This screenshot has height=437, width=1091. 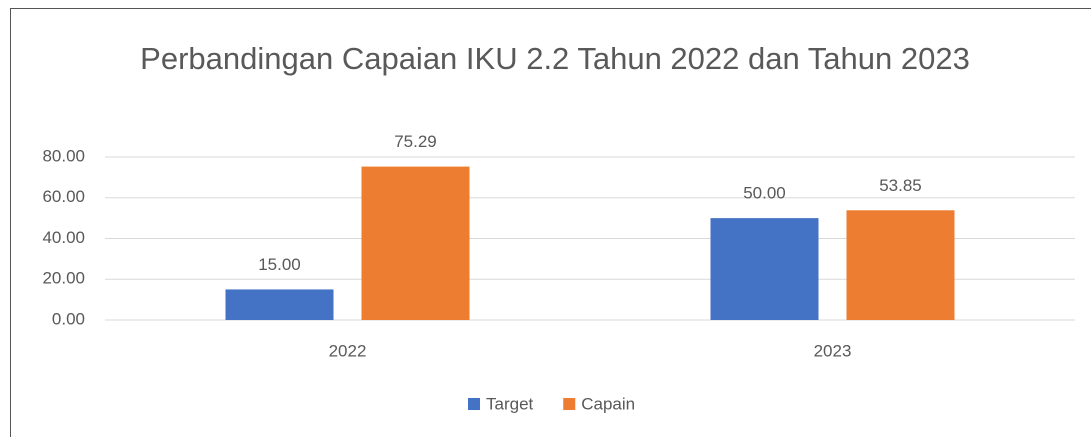 What do you see at coordinates (833, 350) in the screenshot?
I see `x-tick-label: 2023` at bounding box center [833, 350].